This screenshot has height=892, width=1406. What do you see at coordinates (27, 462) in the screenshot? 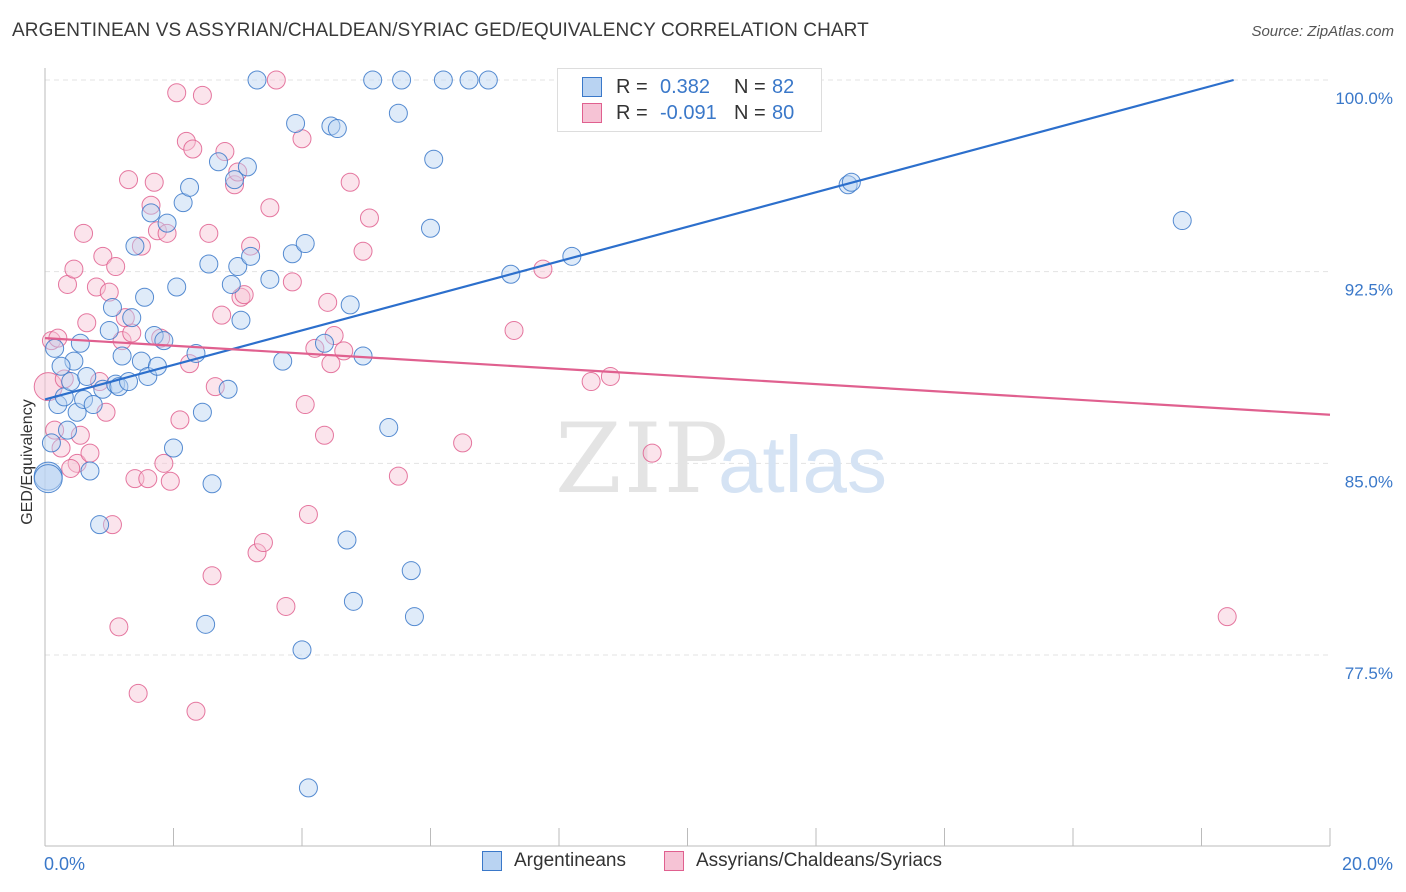
I see `y-axis-label: GED/Equivalency` at bounding box center [27, 462].